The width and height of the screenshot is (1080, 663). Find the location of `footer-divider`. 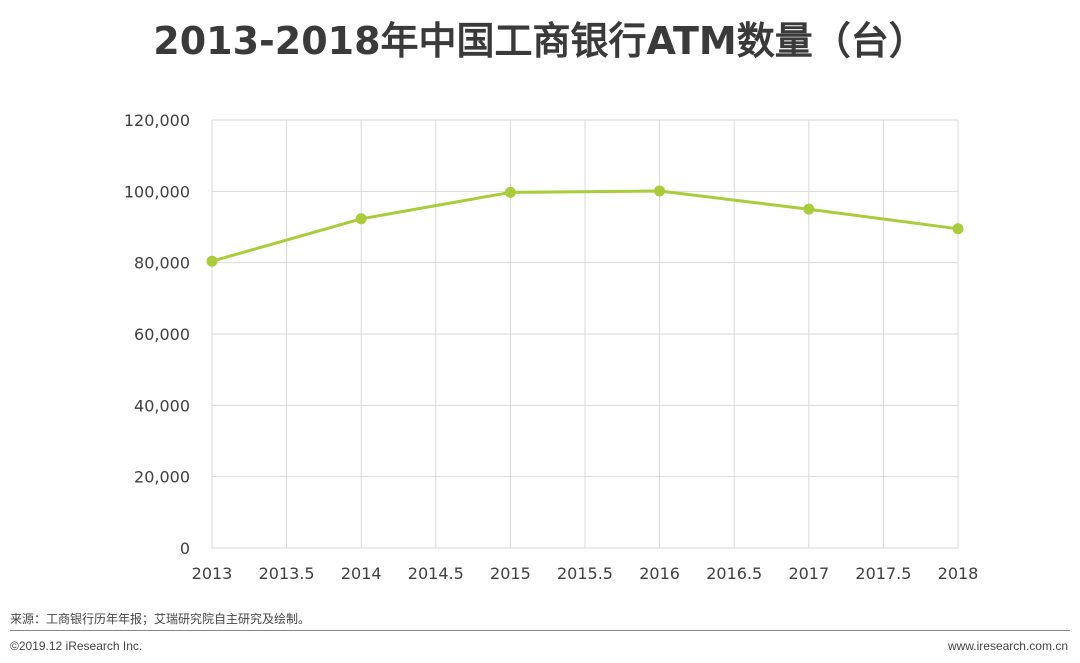

footer-divider is located at coordinates (540, 630).